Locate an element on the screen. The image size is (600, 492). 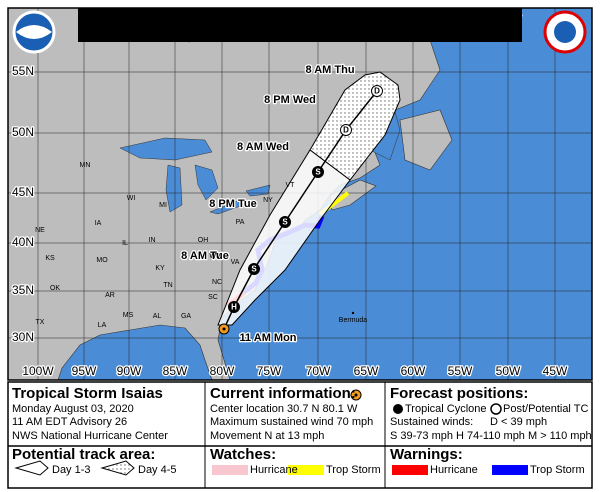
place-label: NY is located at coordinates (268, 200).